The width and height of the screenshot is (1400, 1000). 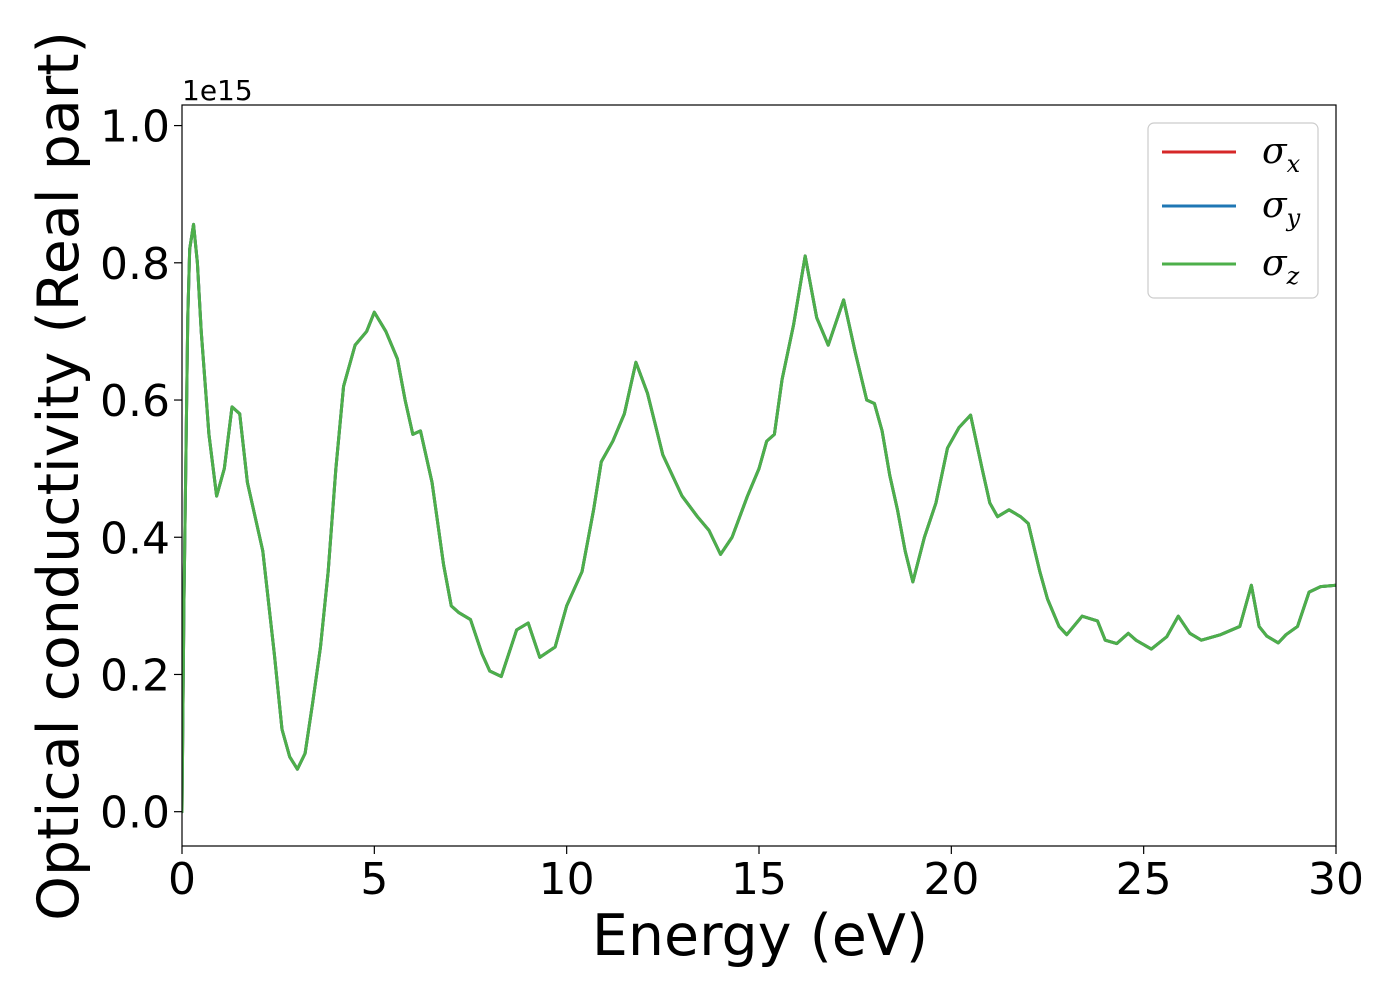 What do you see at coordinates (135, 813) in the screenshot?
I see `y-tick-label: 0.0` at bounding box center [135, 813].